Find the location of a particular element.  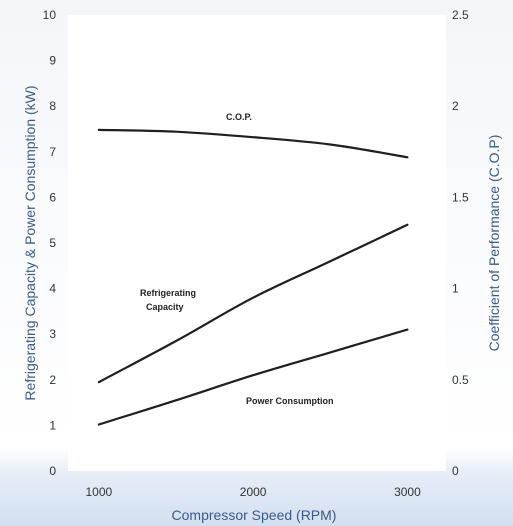

right-axis-ticks: 0 0.5 1 1.5 2 2.5 is located at coordinates (460, 243).